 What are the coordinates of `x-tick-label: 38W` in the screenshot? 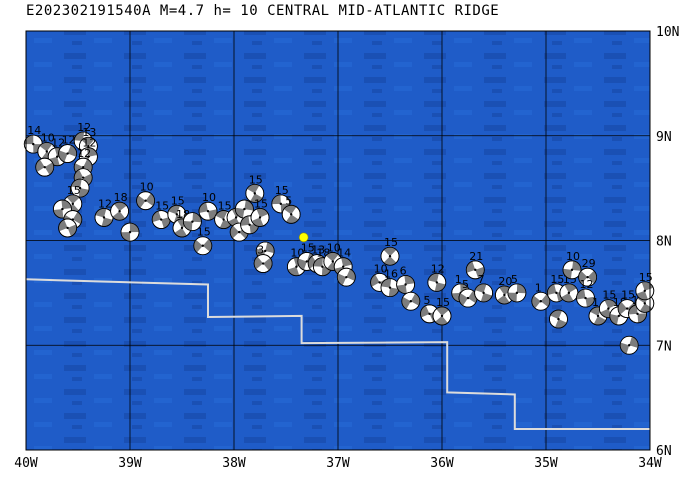 It's located at (234, 463).